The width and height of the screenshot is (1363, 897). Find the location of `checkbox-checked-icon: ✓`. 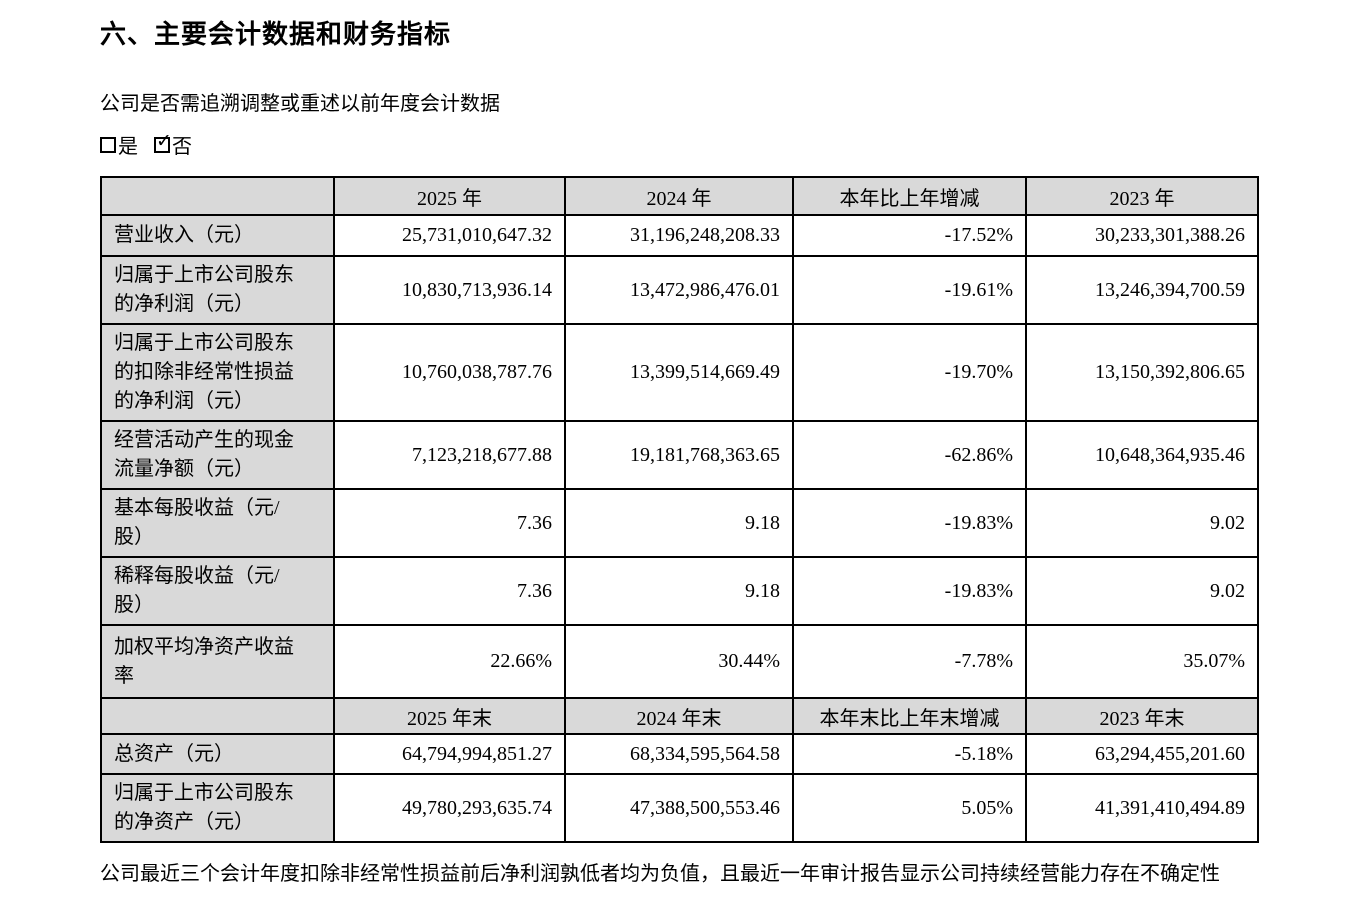

checkbox-checked-icon: ✓ is located at coordinates (163, 142).